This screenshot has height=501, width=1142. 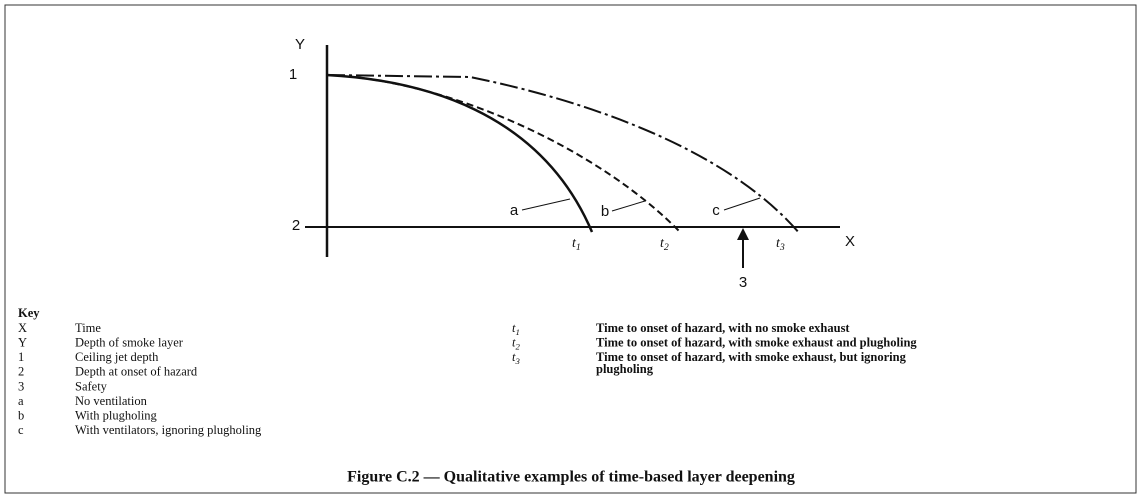 I want to click on key-text: With plugholing, so click(x=116, y=415).